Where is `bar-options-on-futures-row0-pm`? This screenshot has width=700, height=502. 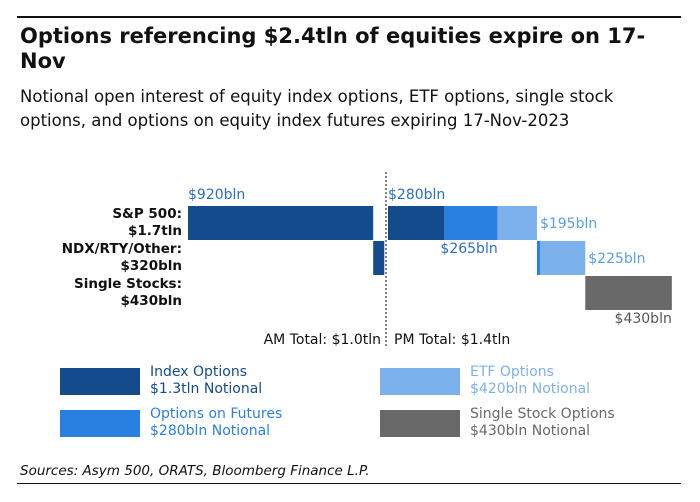 bar-options-on-futures-row0-pm is located at coordinates (471, 223).